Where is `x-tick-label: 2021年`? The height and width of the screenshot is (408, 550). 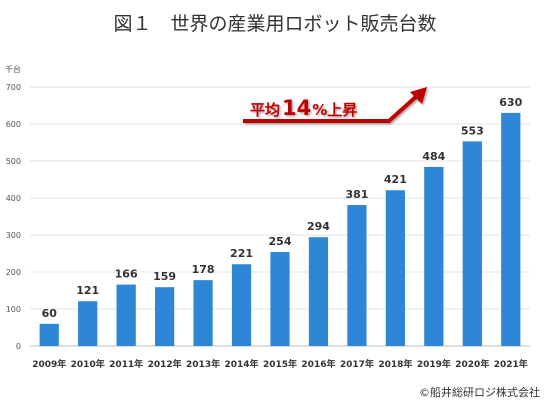 x-tick-label: 2021年 is located at coordinates (511, 364).